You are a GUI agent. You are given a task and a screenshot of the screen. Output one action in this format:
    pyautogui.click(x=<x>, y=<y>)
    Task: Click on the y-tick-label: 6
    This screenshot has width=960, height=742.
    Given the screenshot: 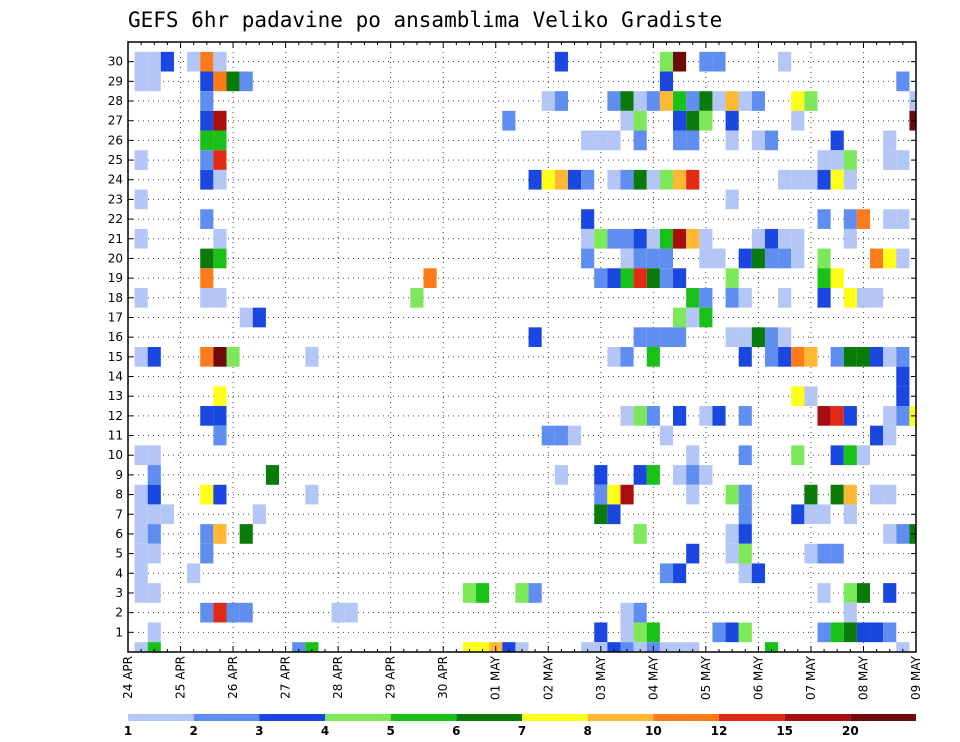 What is the action you would take?
    pyautogui.click(x=119, y=534)
    